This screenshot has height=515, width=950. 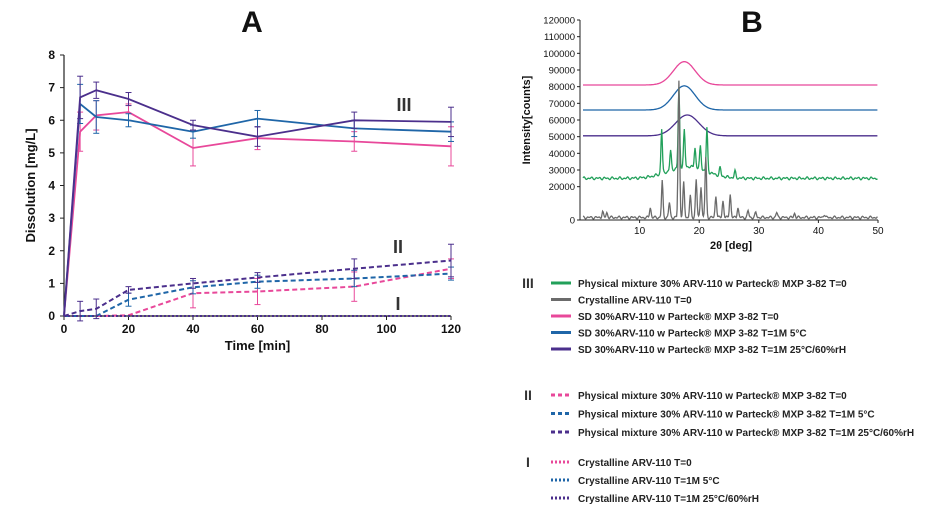 What do you see at coordinates (527, 119) in the screenshot?
I see `y-axis-title: Intensity[counts]` at bounding box center [527, 119].